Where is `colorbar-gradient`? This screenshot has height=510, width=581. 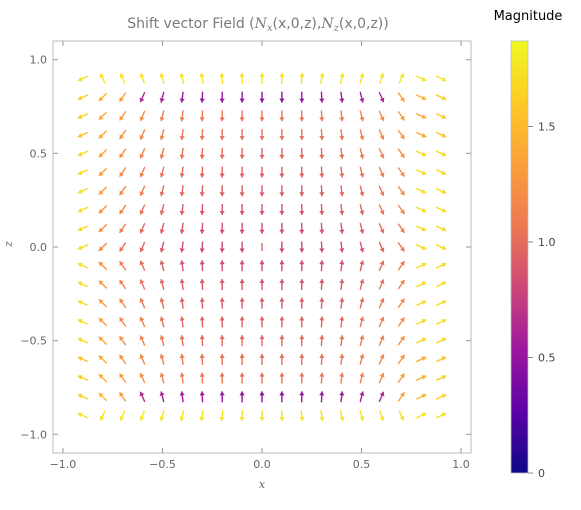 colorbar-gradient is located at coordinates (519, 257).